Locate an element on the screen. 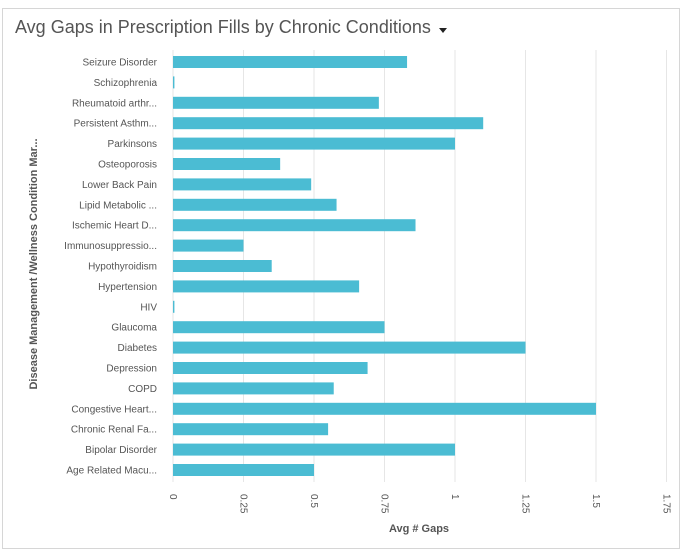 Image resolution: width=684 pixels, height=552 pixels. category-label: Schizophrenia is located at coordinates (126, 83).